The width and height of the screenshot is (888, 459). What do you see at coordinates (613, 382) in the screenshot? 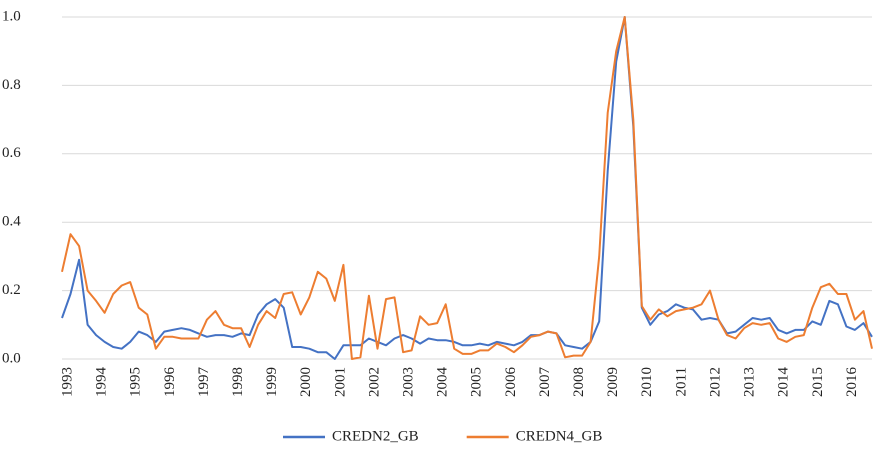
I see `x-tick-label: 2009` at bounding box center [613, 382].